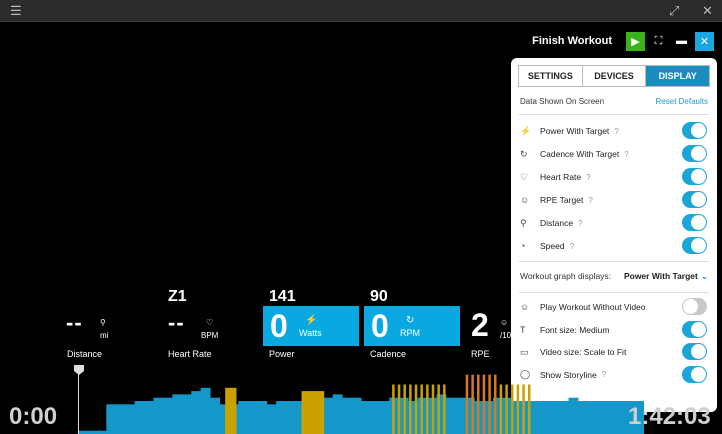 The image size is (722, 434). What do you see at coordinates (678, 76) in the screenshot?
I see `tab-display: DISPLAY` at bounding box center [678, 76].